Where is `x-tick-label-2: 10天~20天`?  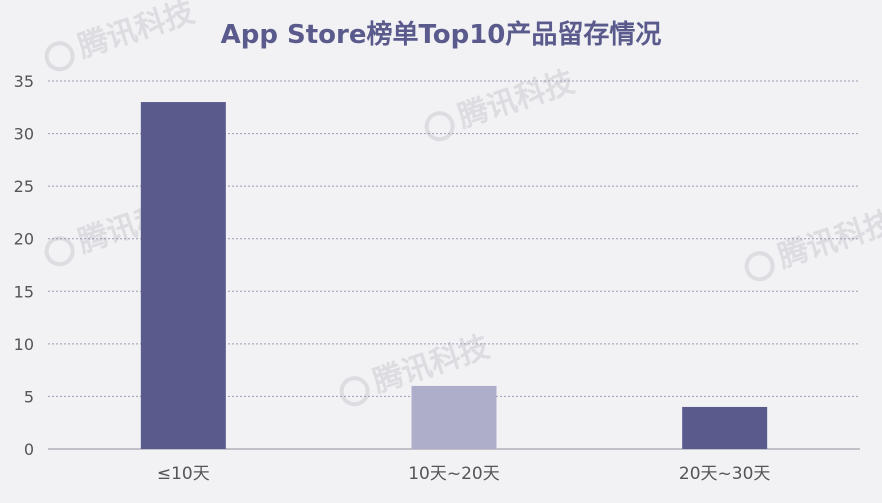
x-tick-label-2: 10天~20天 is located at coordinates (454, 474).